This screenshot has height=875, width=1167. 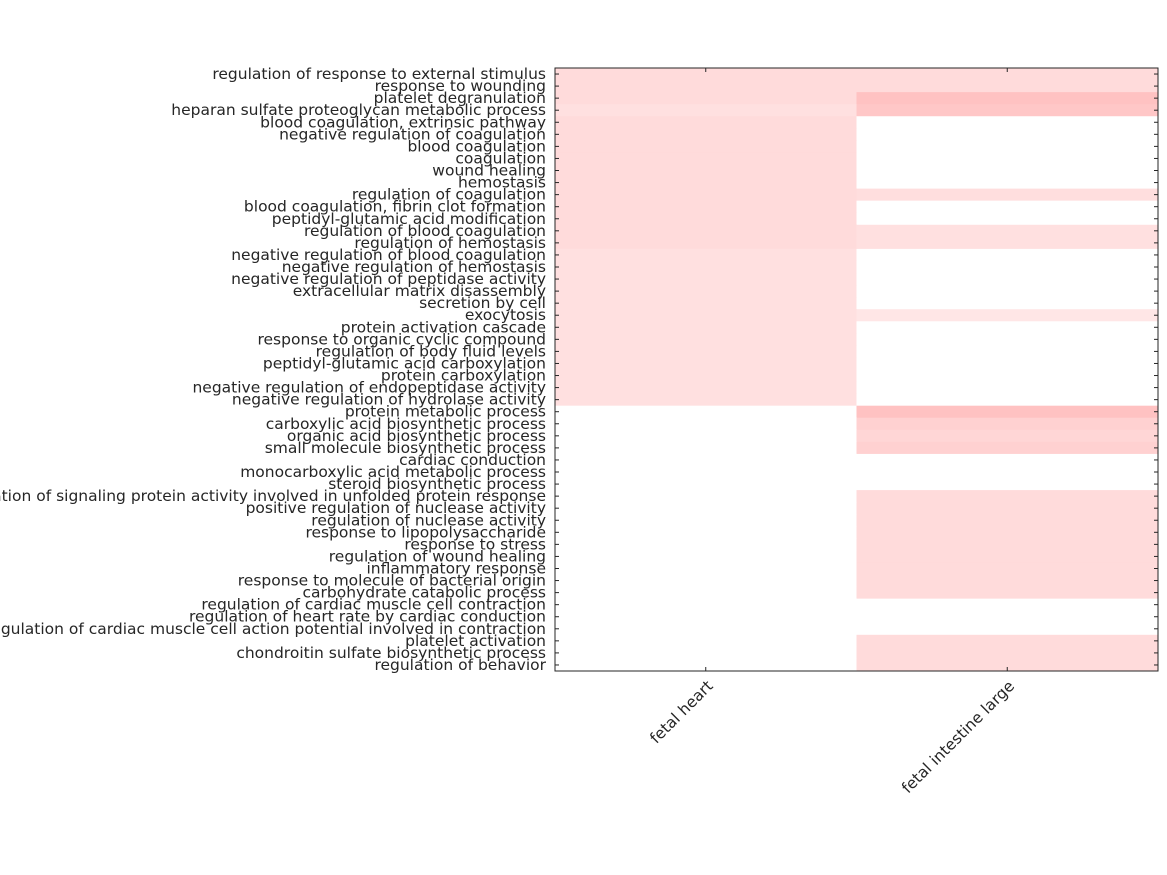 What do you see at coordinates (431, 351) in the screenshot?
I see `row-label: regulation of body fluid levels` at bounding box center [431, 351].